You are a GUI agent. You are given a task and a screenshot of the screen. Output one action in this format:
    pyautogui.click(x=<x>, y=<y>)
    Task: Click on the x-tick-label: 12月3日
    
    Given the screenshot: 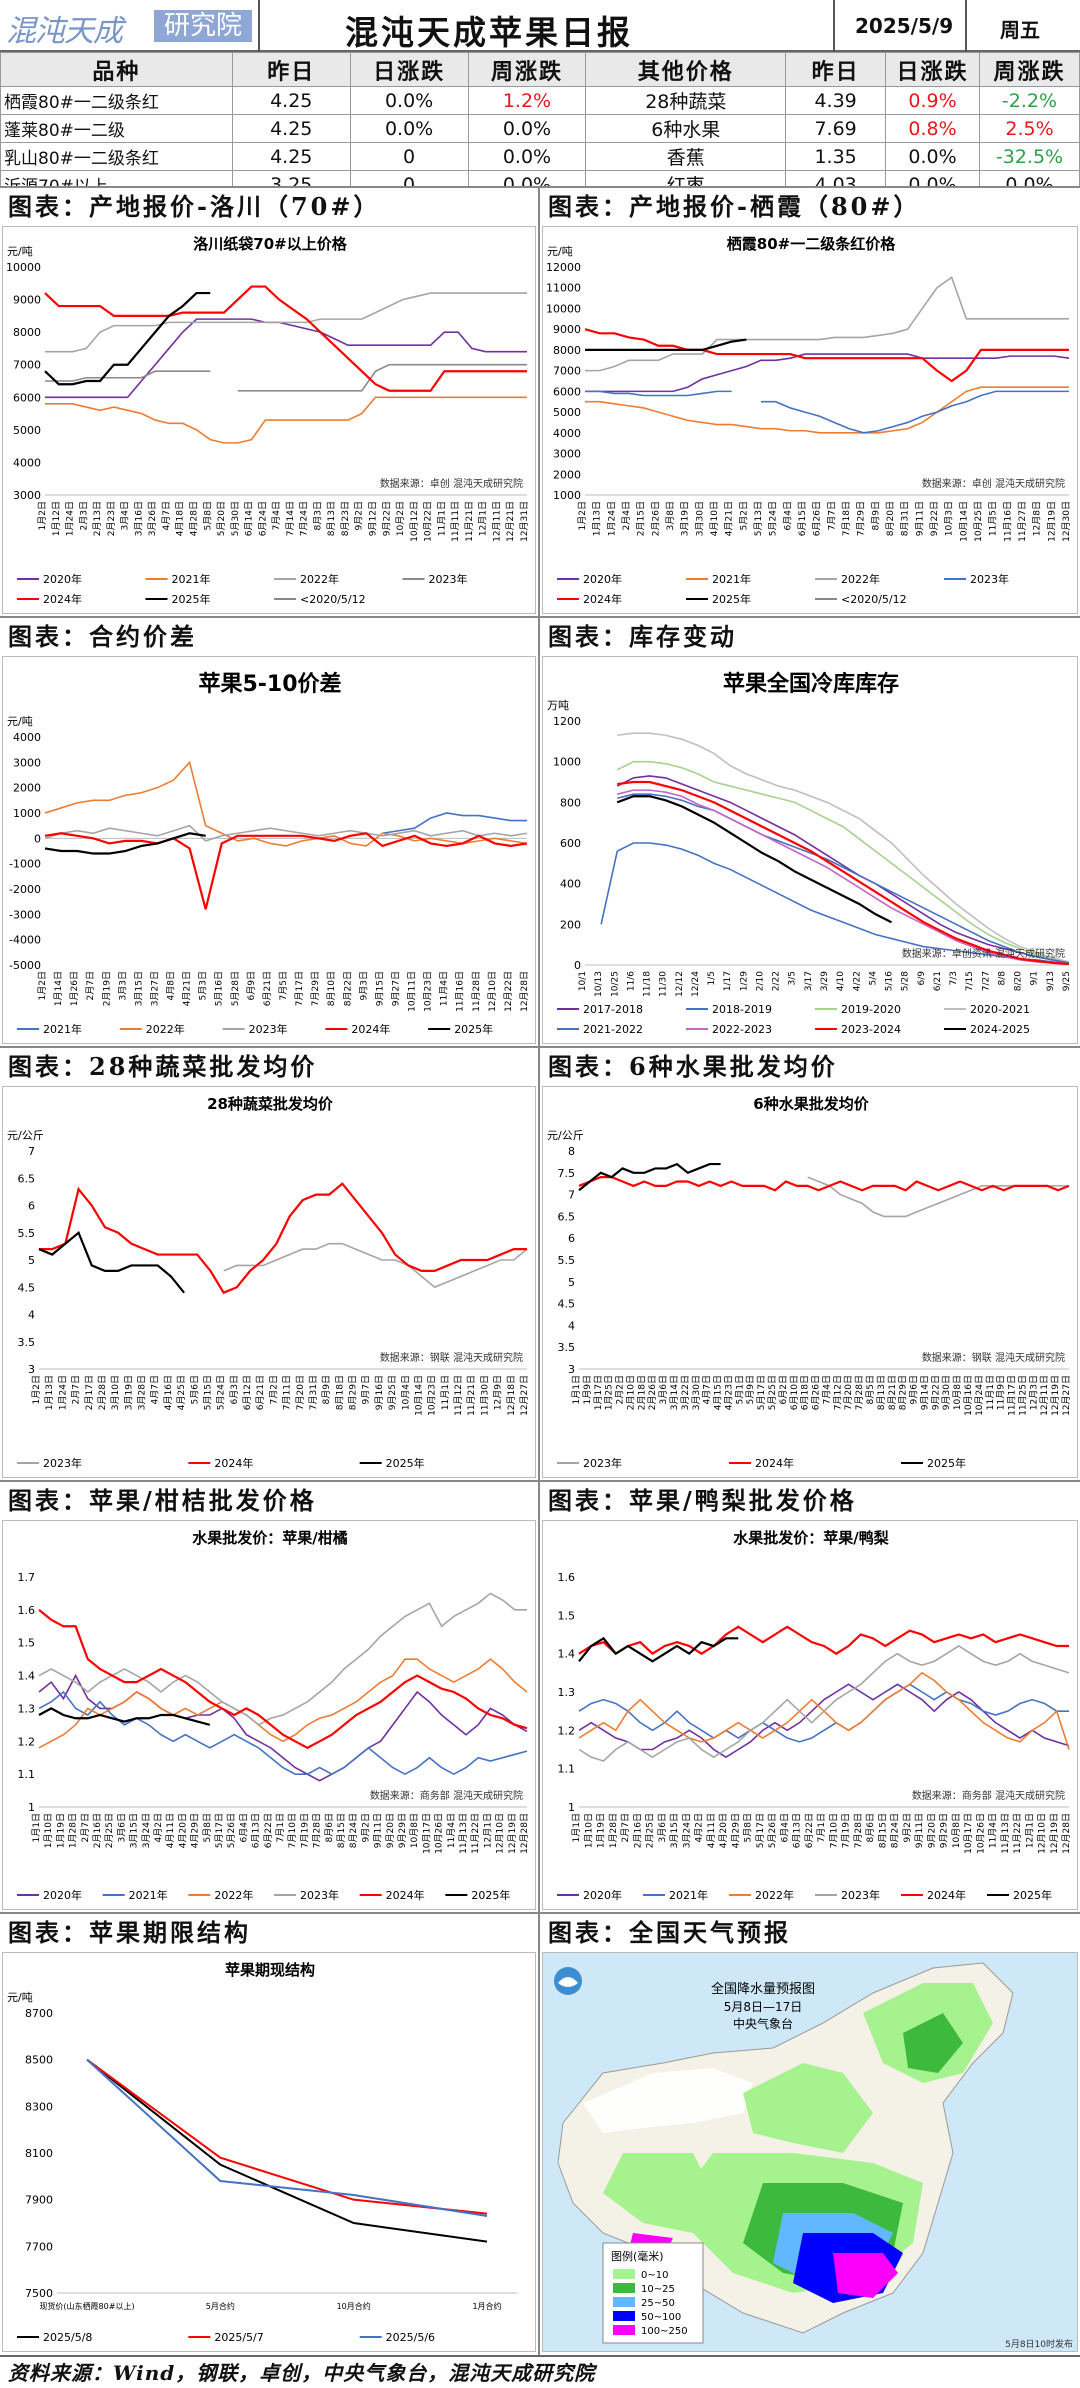 What is the action you would take?
    pyautogui.click(x=1033, y=1392)
    